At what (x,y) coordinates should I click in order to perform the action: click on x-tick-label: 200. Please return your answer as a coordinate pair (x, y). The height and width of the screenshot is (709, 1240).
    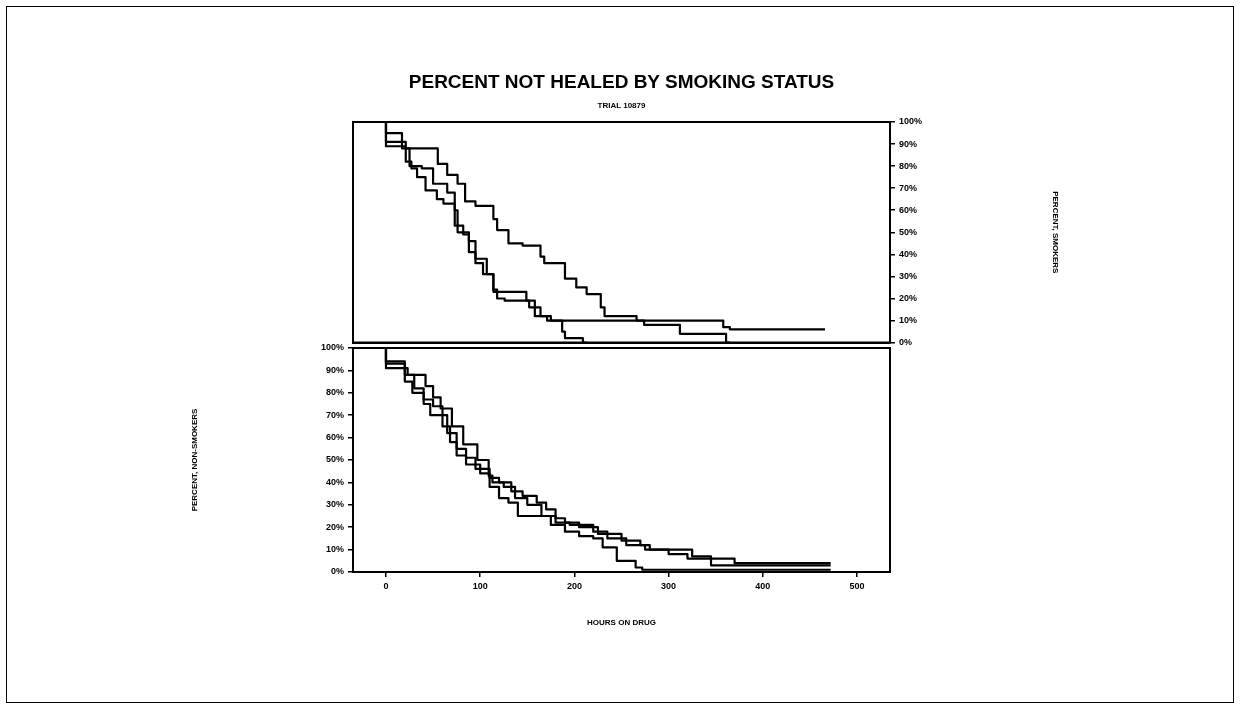
    Looking at the image, I should click on (574, 585).